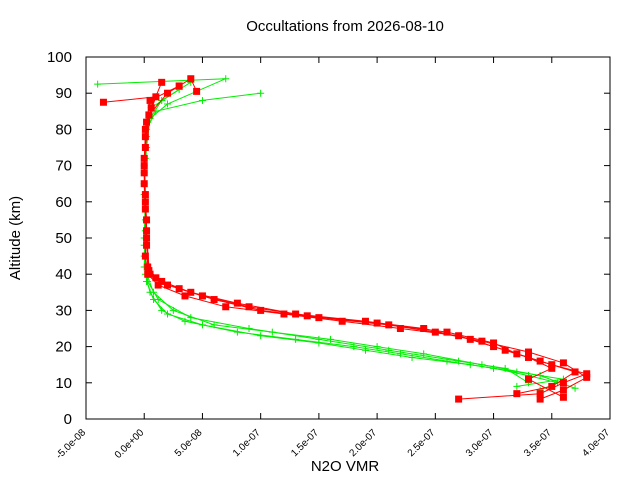  I want to click on x-tick-label: 2.5e-07, so click(422, 443).